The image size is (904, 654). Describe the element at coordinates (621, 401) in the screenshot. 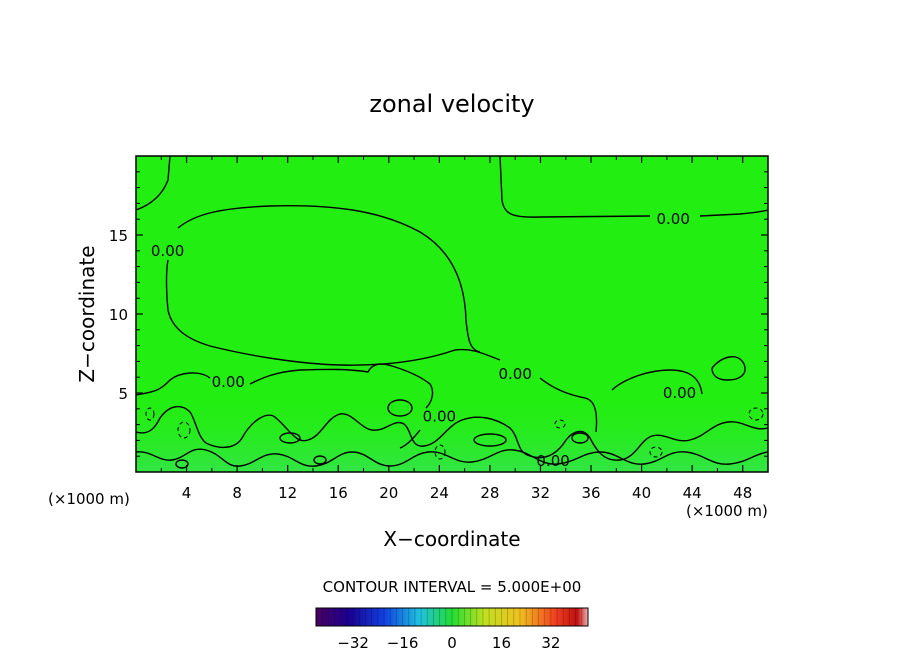

I see `zero-contour-right-mid` at that location.